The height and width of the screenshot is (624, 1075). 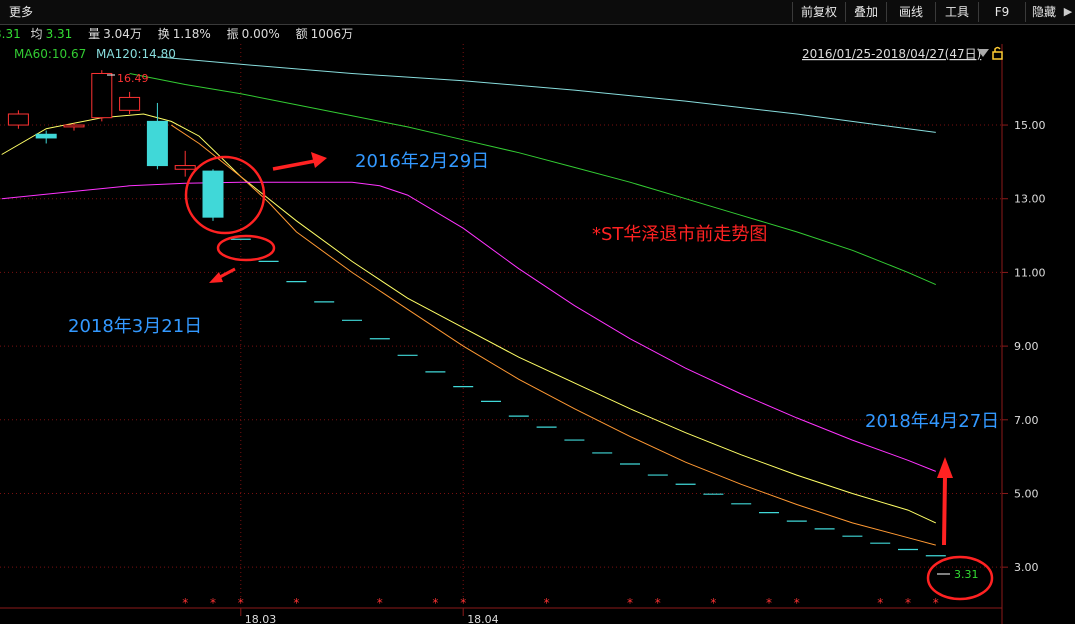 I want to click on star-marker-7: *, so click(x=547, y=603).